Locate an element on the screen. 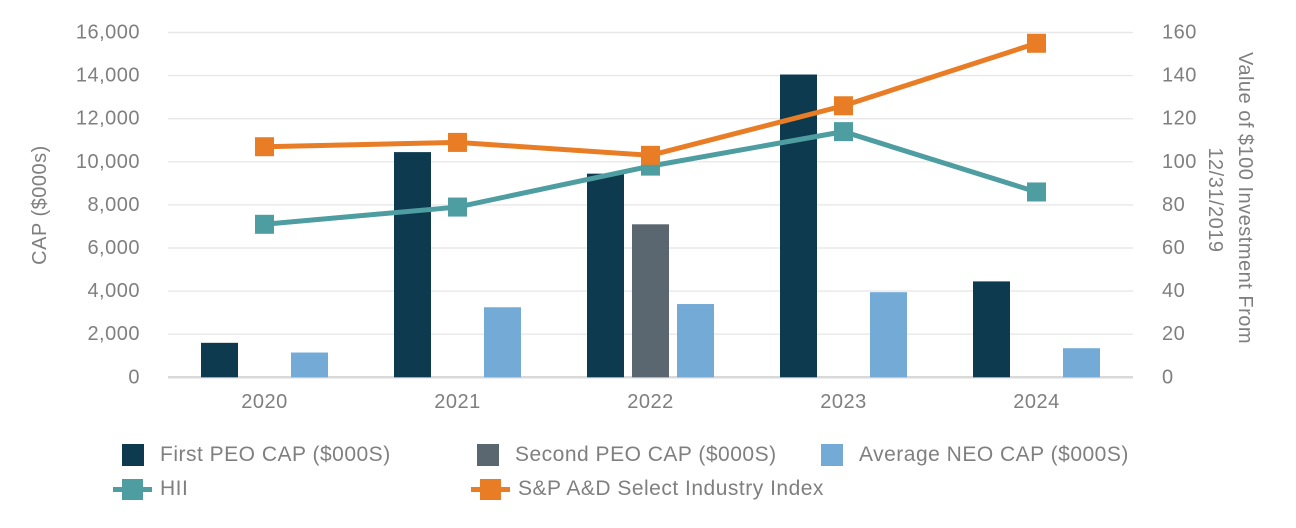 Image resolution: width=1296 pixels, height=528 pixels. left-axis-tick: 4,000 is located at coordinates (113, 291).